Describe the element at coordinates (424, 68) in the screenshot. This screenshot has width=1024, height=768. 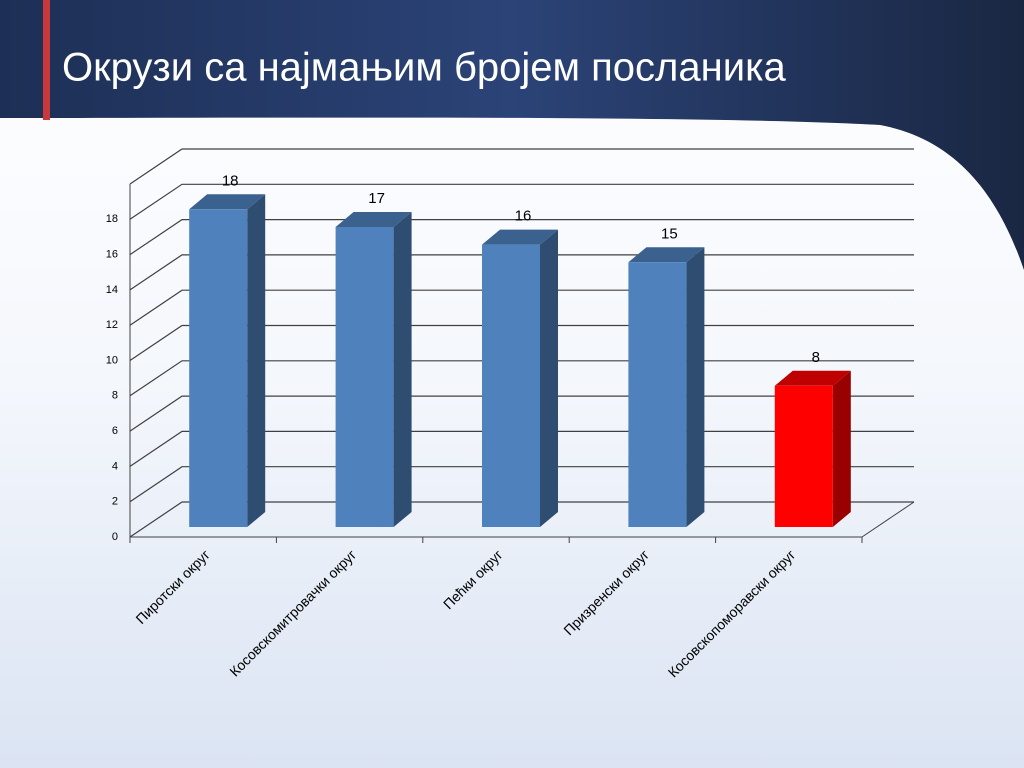
I see `chart-title: Окрузи са најмањим бројем посланика` at that location.